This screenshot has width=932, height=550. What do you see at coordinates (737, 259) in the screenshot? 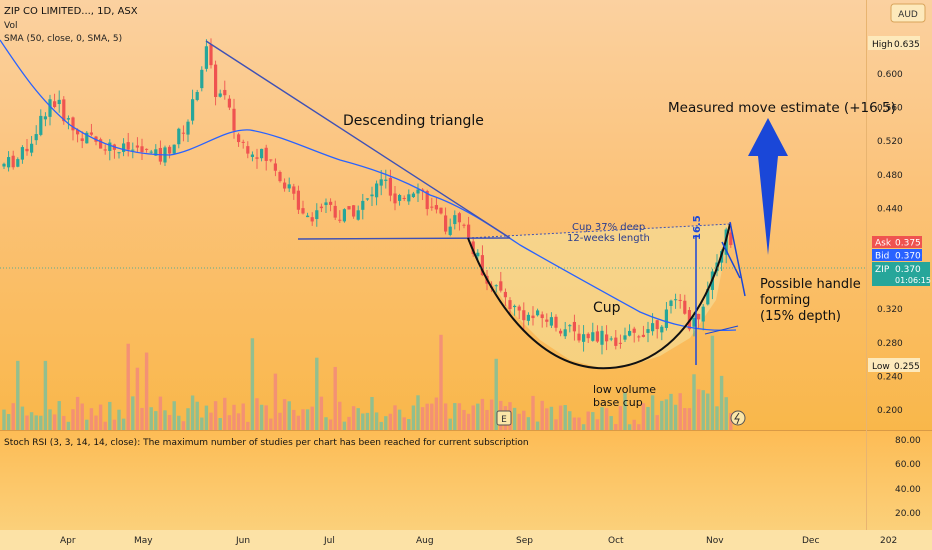
I see `handle-line-upper` at bounding box center [737, 259].